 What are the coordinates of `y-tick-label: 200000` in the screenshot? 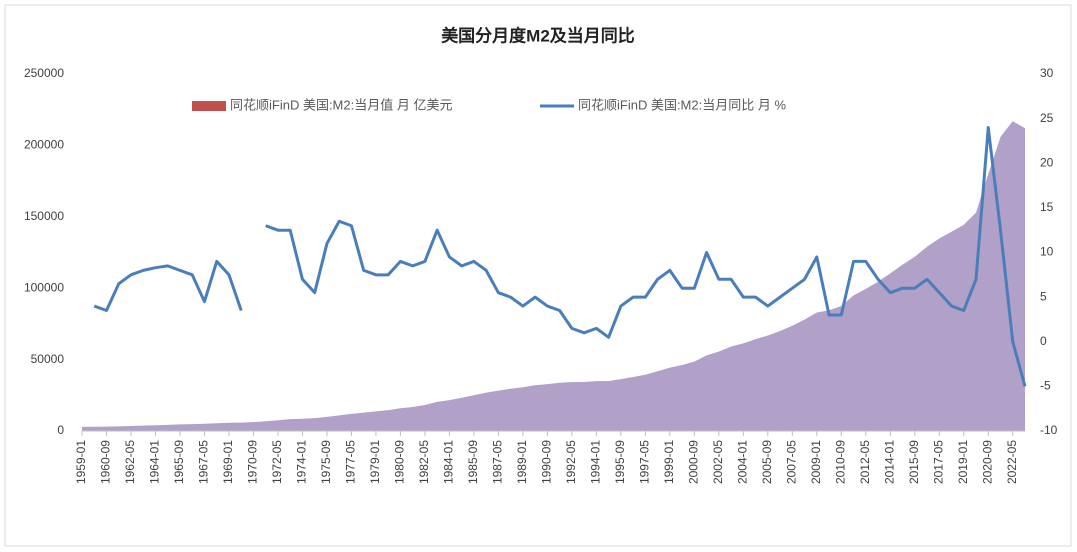 It's located at (44, 145).